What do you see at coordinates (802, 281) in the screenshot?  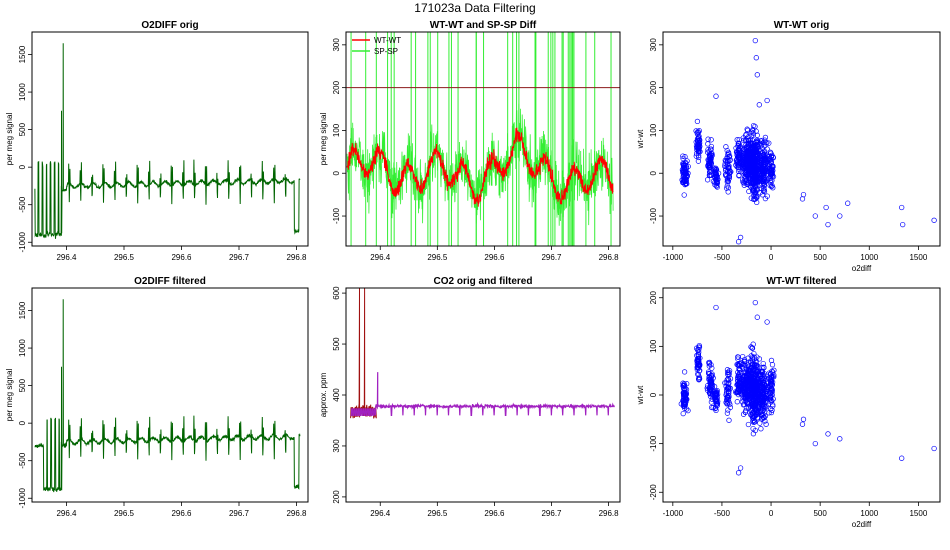 I see `panel-title: WT-WT filtered` at bounding box center [802, 281].